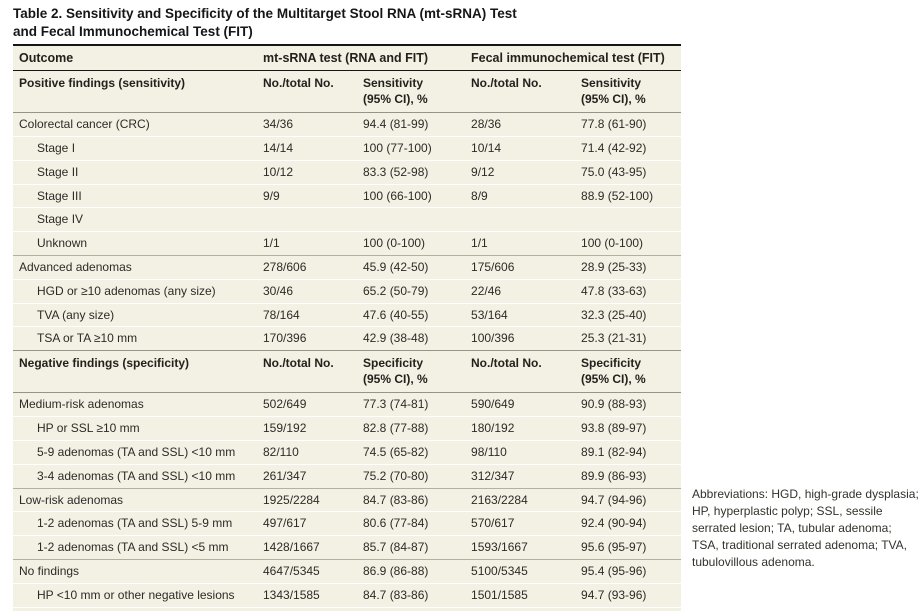 The image size is (924, 611). I want to click on cell-value: 22/46, so click(520, 291).